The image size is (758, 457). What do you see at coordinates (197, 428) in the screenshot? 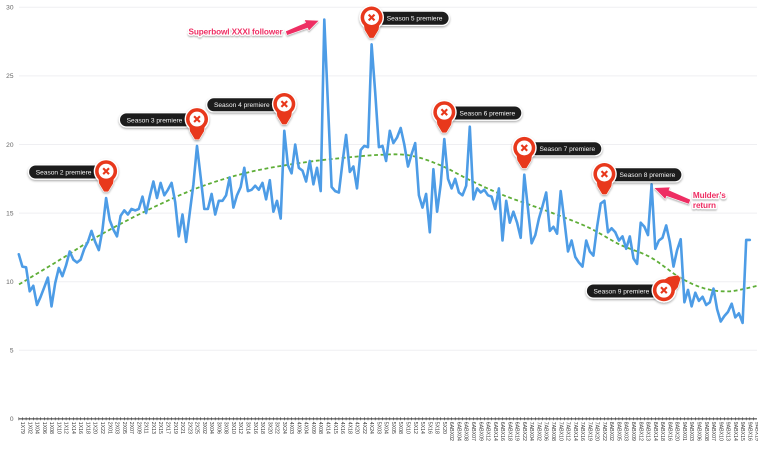
I see `svg-text: 2X25` at bounding box center [197, 428].